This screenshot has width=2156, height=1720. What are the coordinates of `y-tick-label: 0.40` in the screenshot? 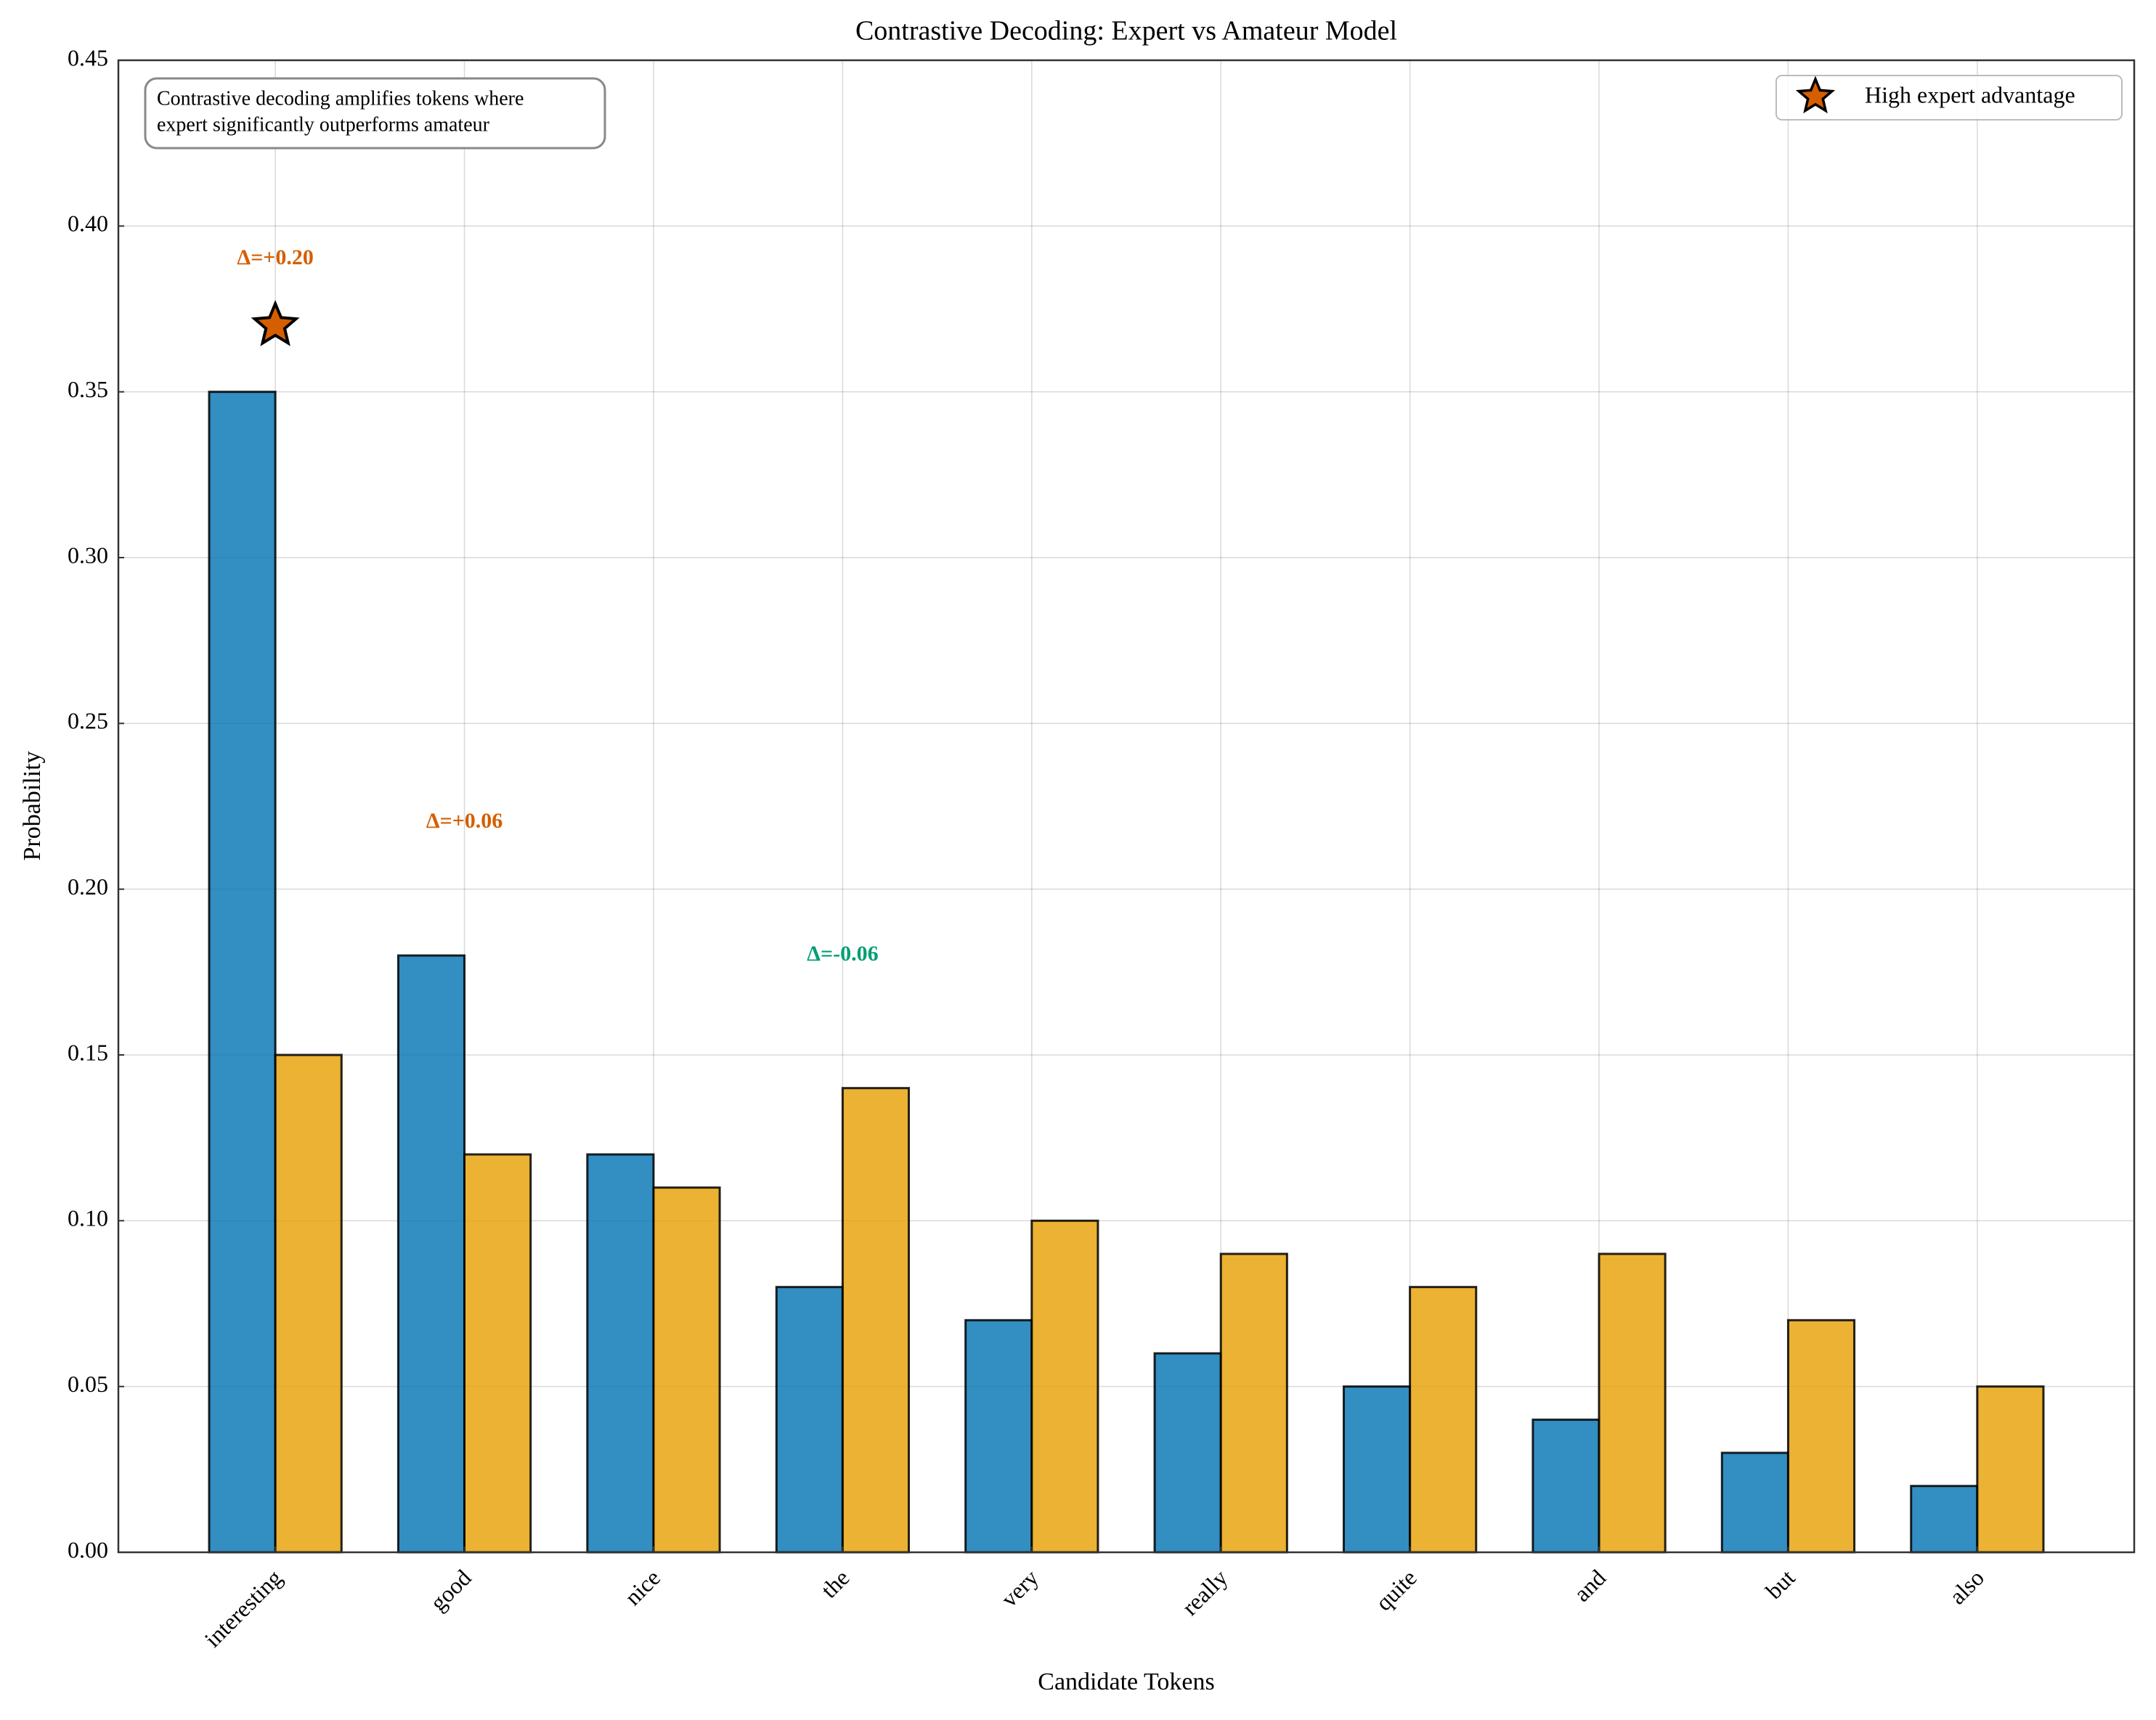 It's located at (88, 224).